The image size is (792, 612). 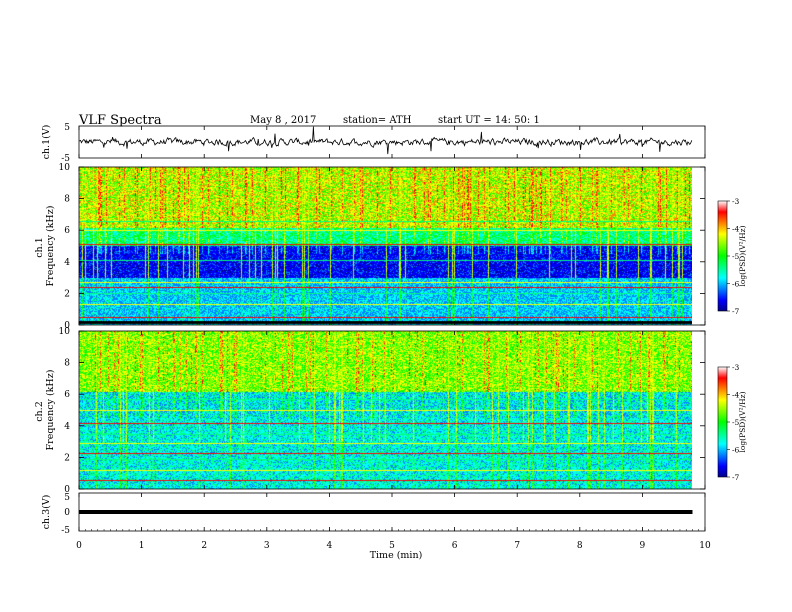 I want to click on ch1-ylabel-line1: ch.1, so click(x=39, y=247).